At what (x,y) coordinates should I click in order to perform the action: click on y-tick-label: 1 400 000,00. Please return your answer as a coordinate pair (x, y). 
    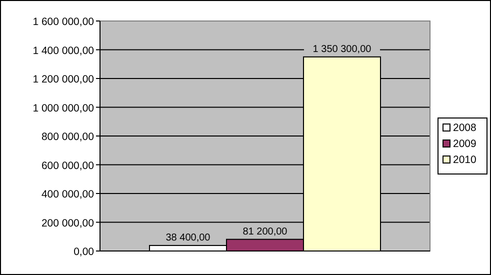
    Looking at the image, I should click on (63, 50).